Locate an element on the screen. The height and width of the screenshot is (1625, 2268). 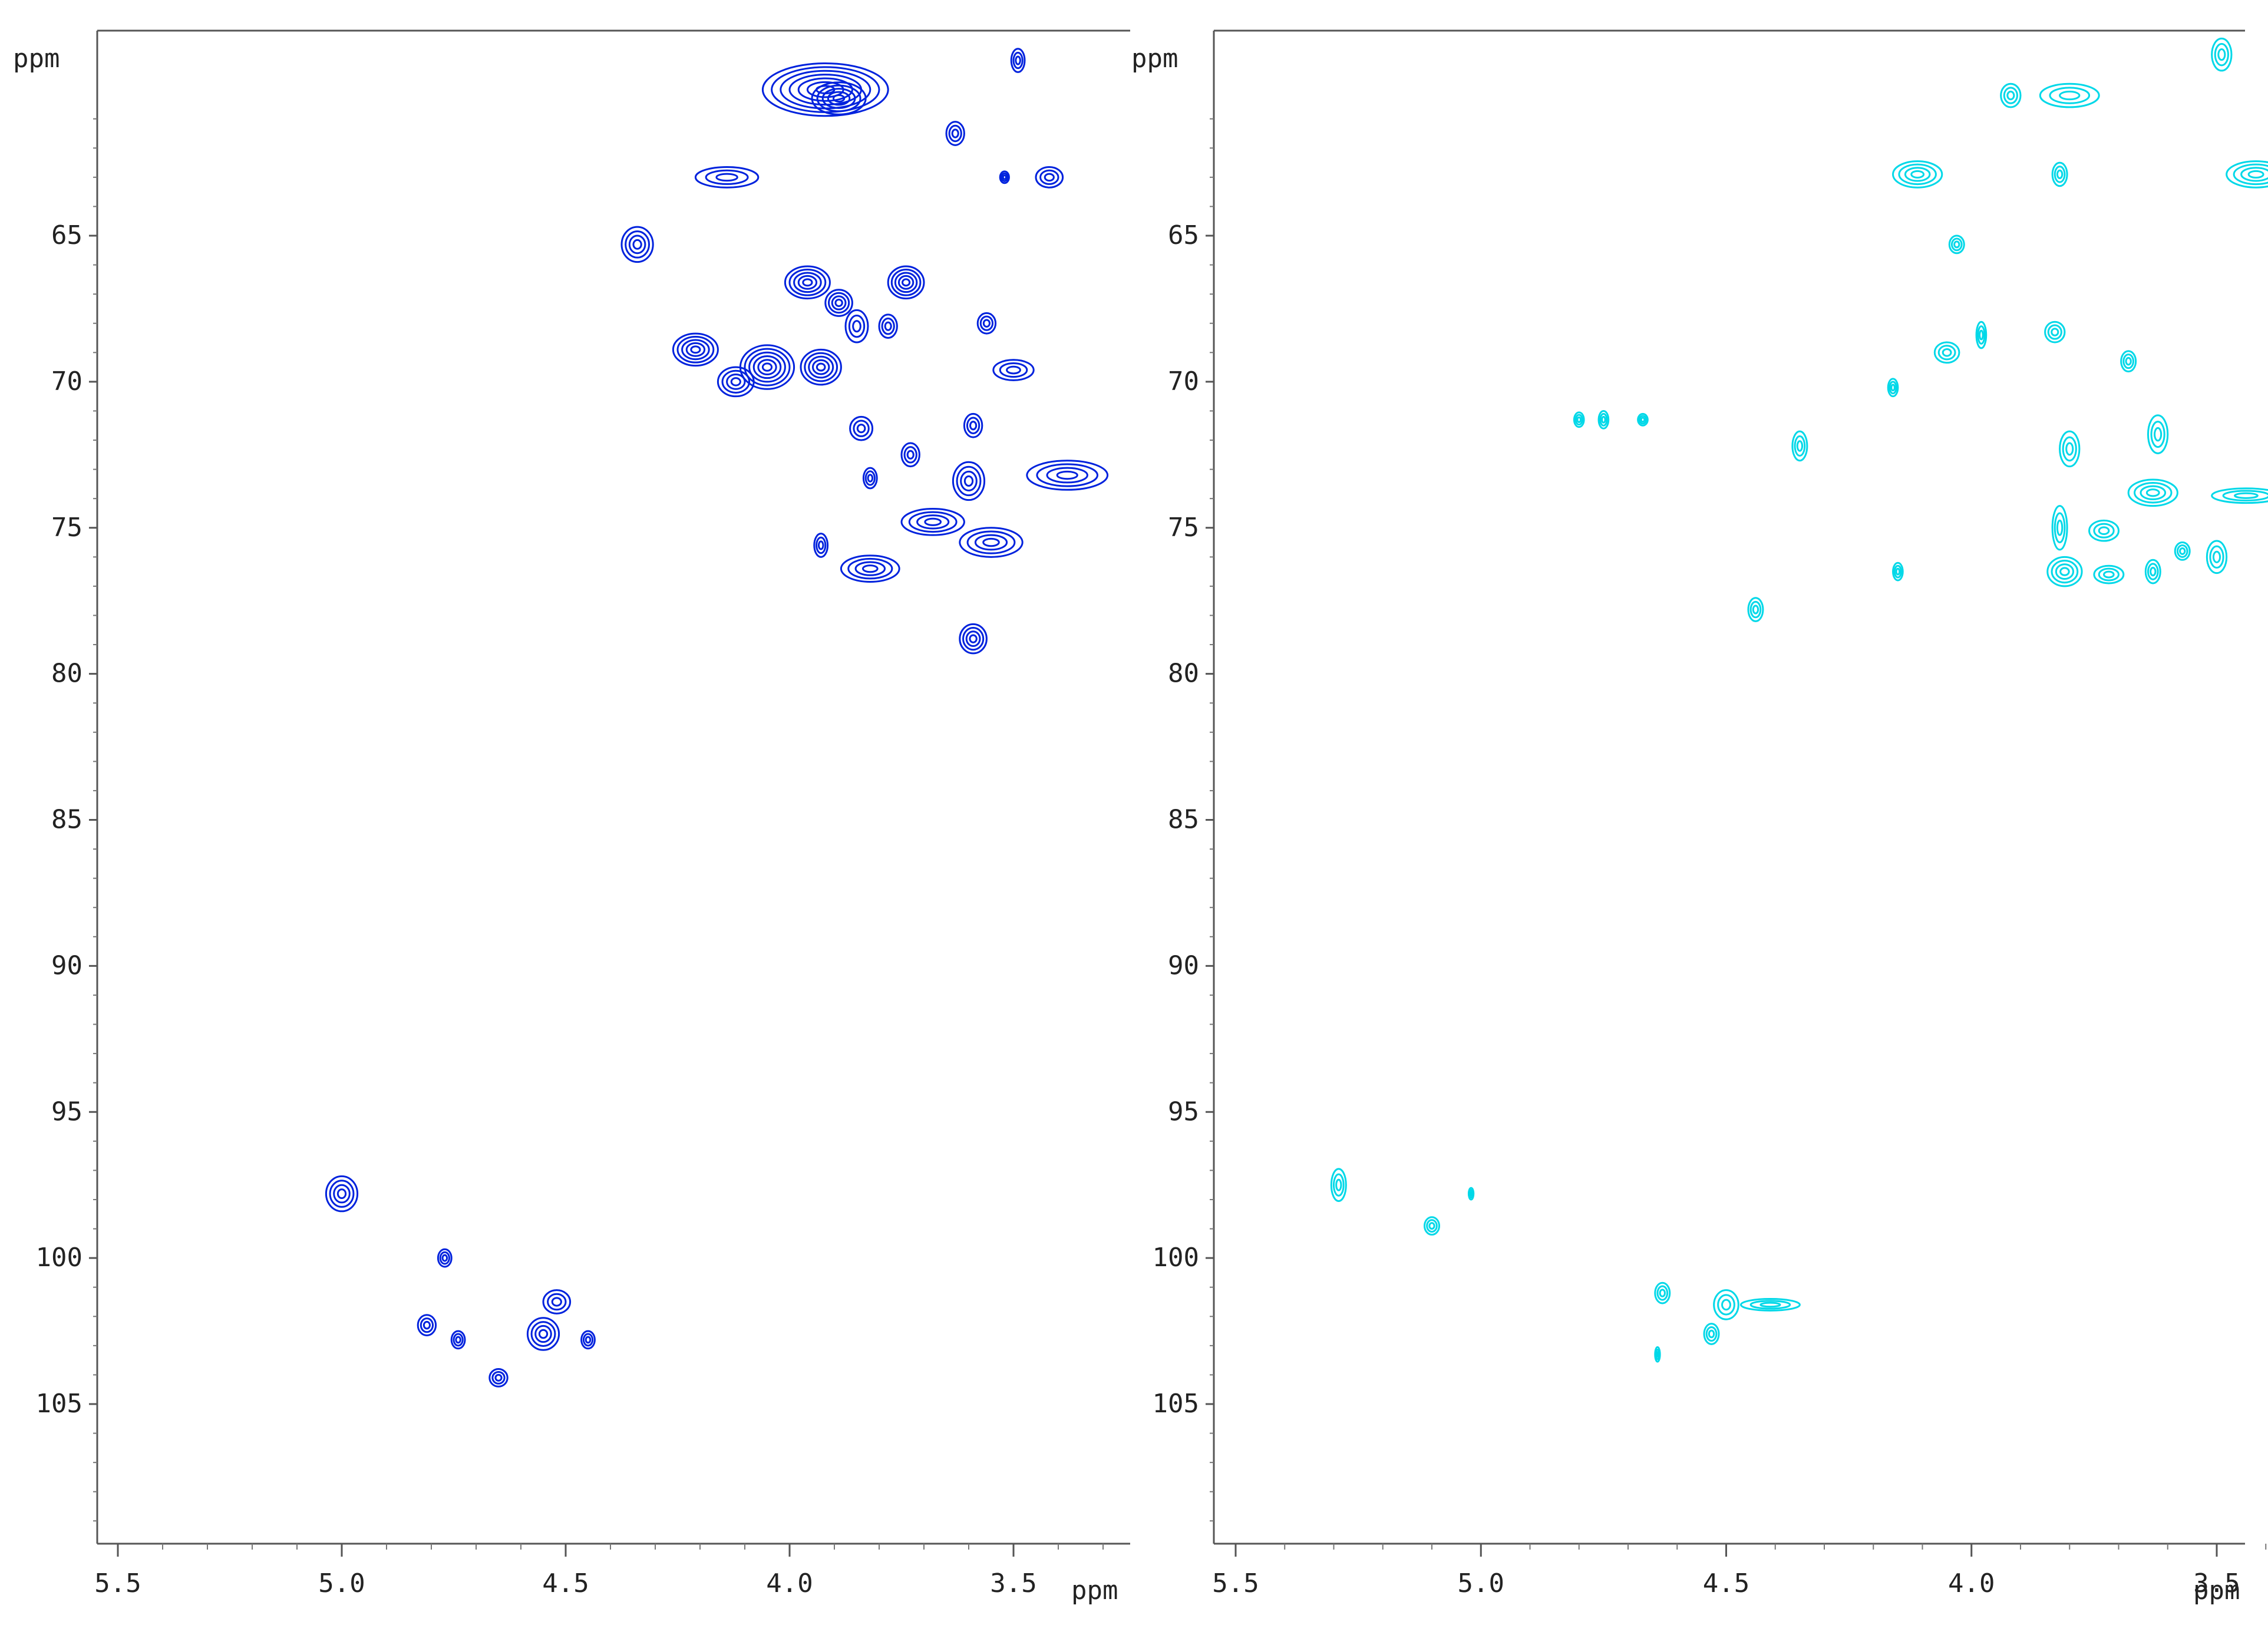
x-axis-ticks: 5.5 5.0 4.5 4.0 3.5 is located at coordinates (1739, 1571).